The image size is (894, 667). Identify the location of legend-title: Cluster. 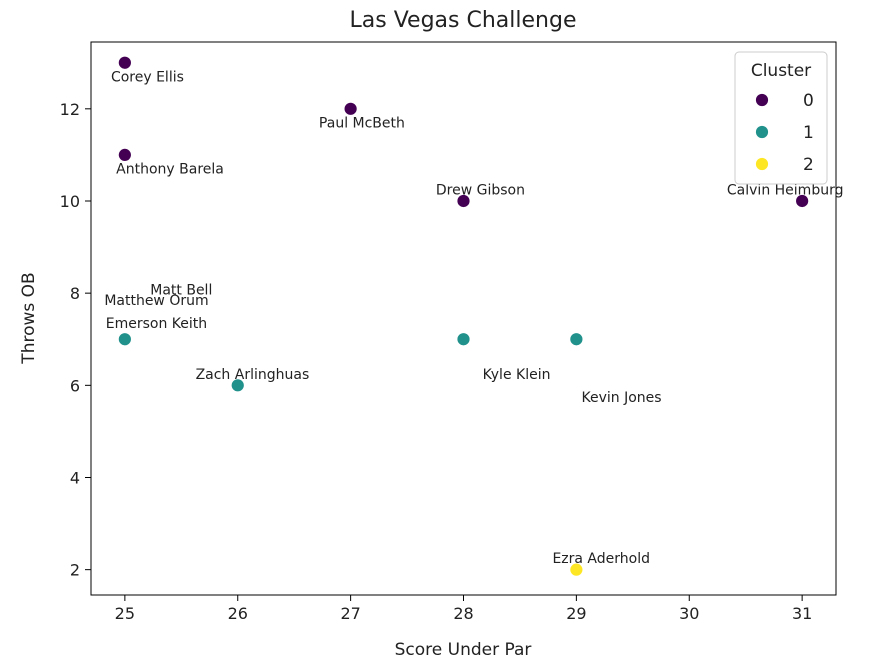
(781, 71).